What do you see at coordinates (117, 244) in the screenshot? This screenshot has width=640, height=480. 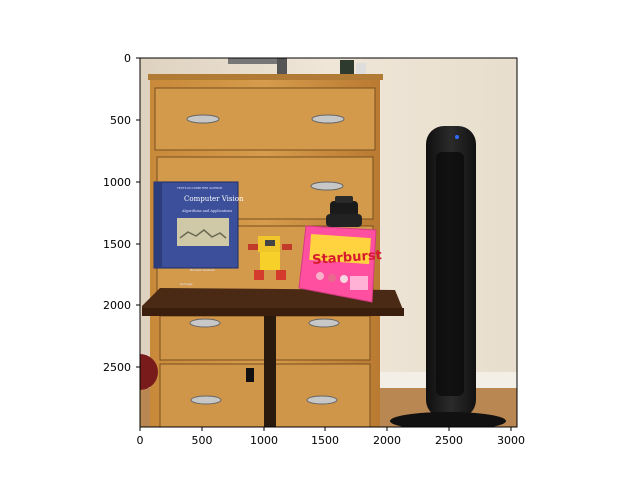 I see `y-tick-label: 1500` at bounding box center [117, 244].